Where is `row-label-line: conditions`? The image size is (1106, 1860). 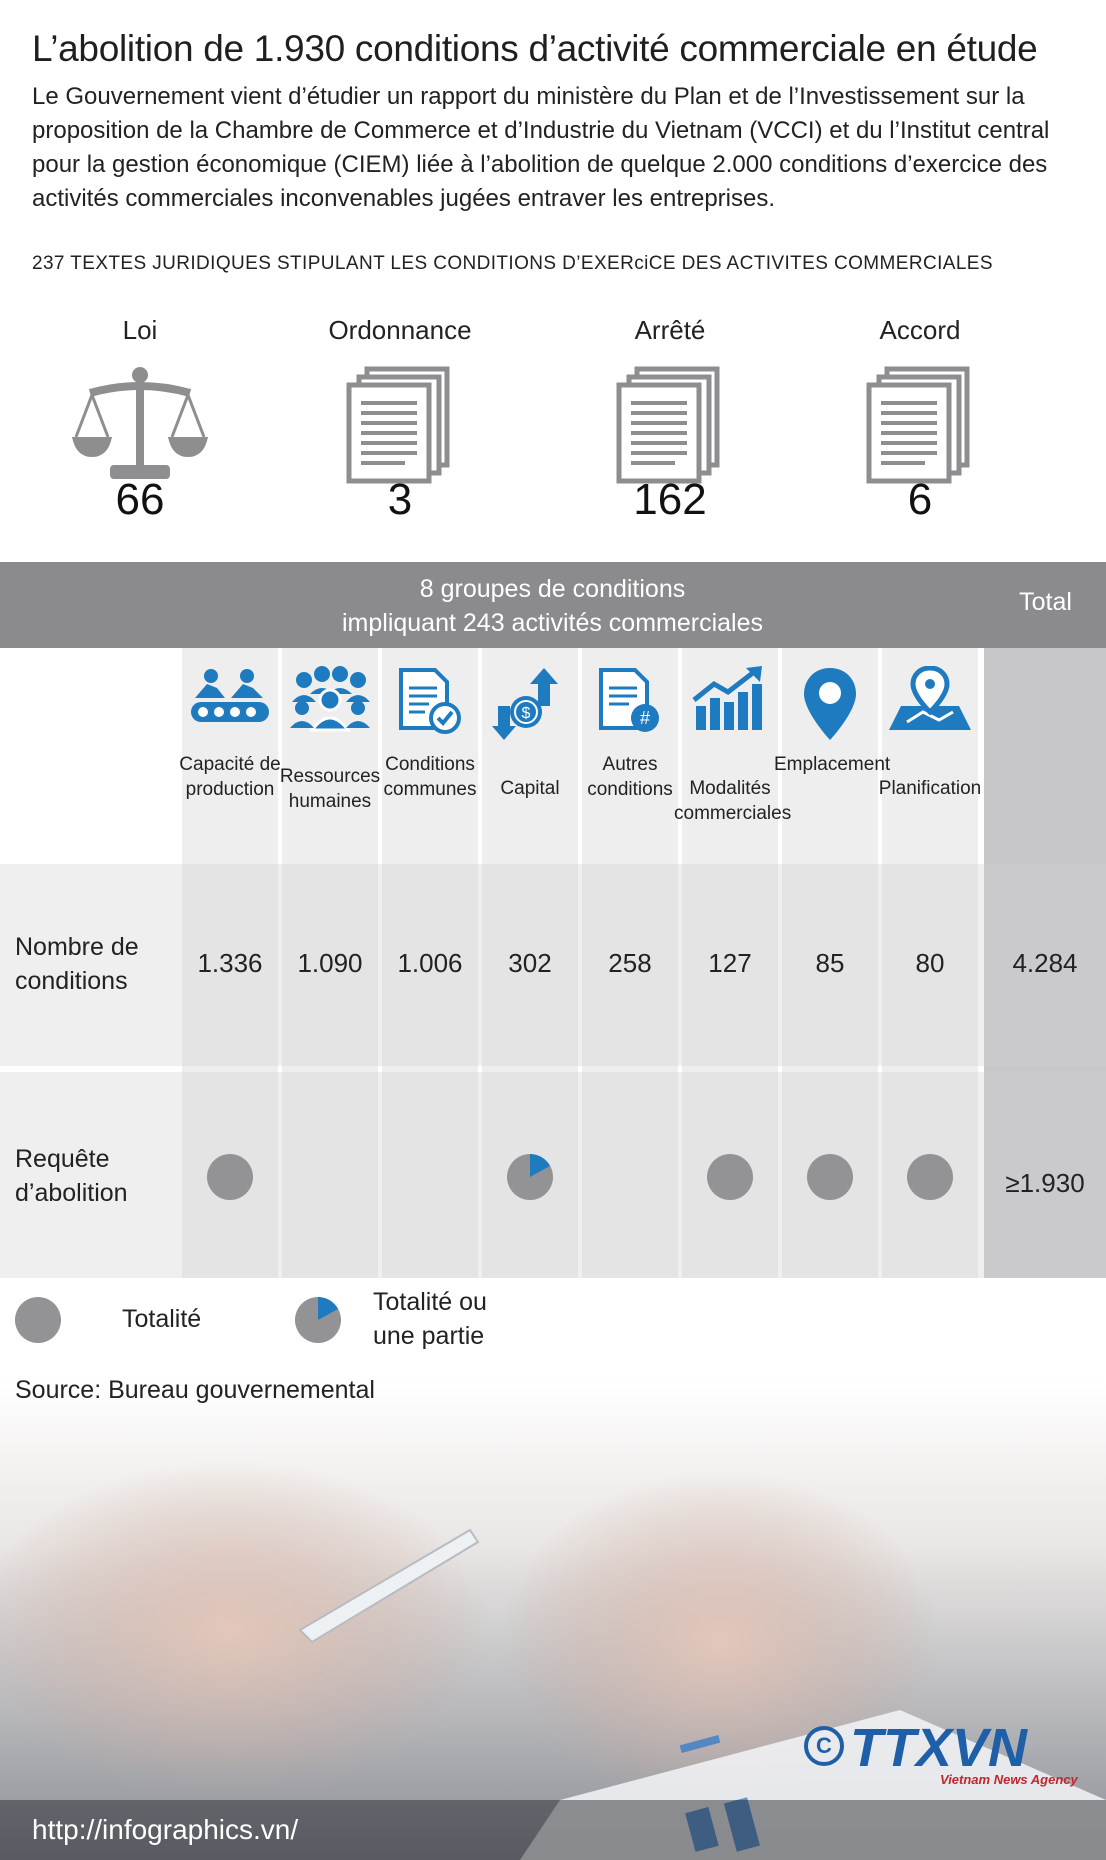
row-label-line: conditions is located at coordinates (71, 981).